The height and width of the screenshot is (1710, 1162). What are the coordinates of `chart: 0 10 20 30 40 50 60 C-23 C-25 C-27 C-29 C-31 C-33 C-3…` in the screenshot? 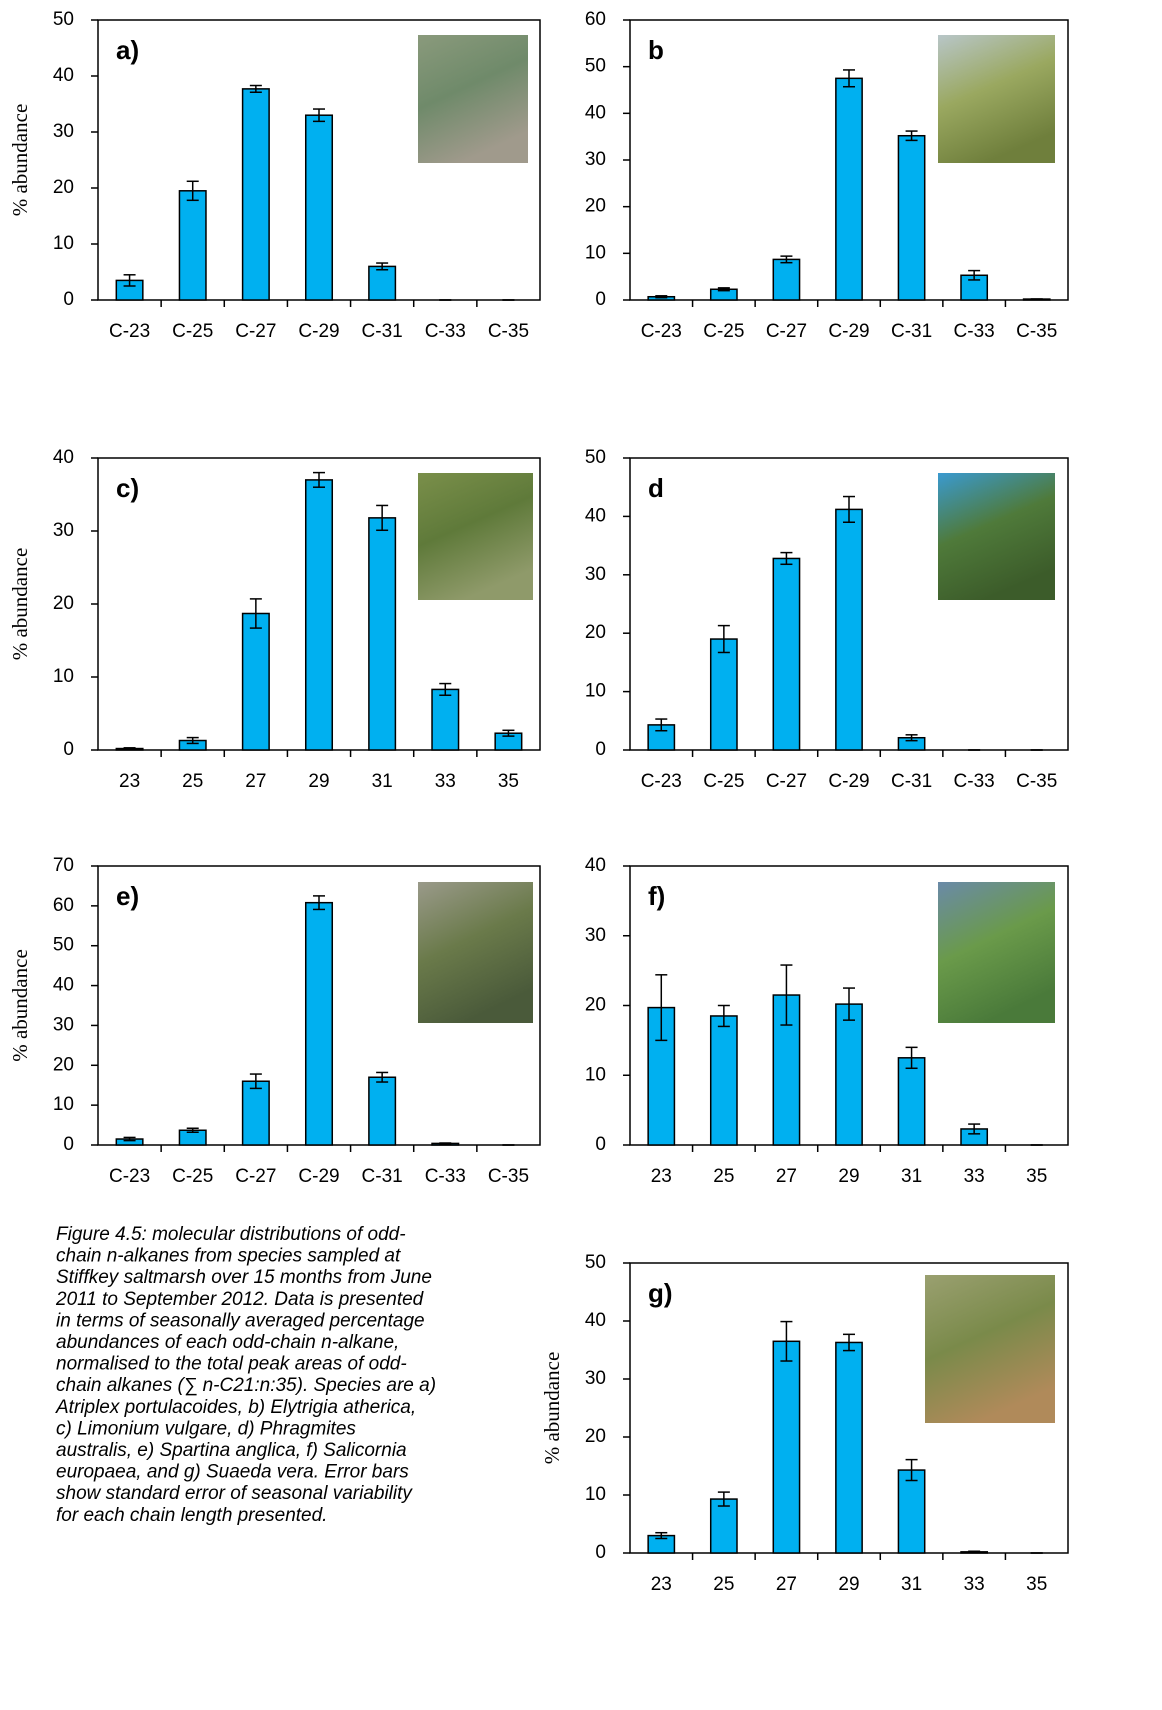 It's located at (827, 175).